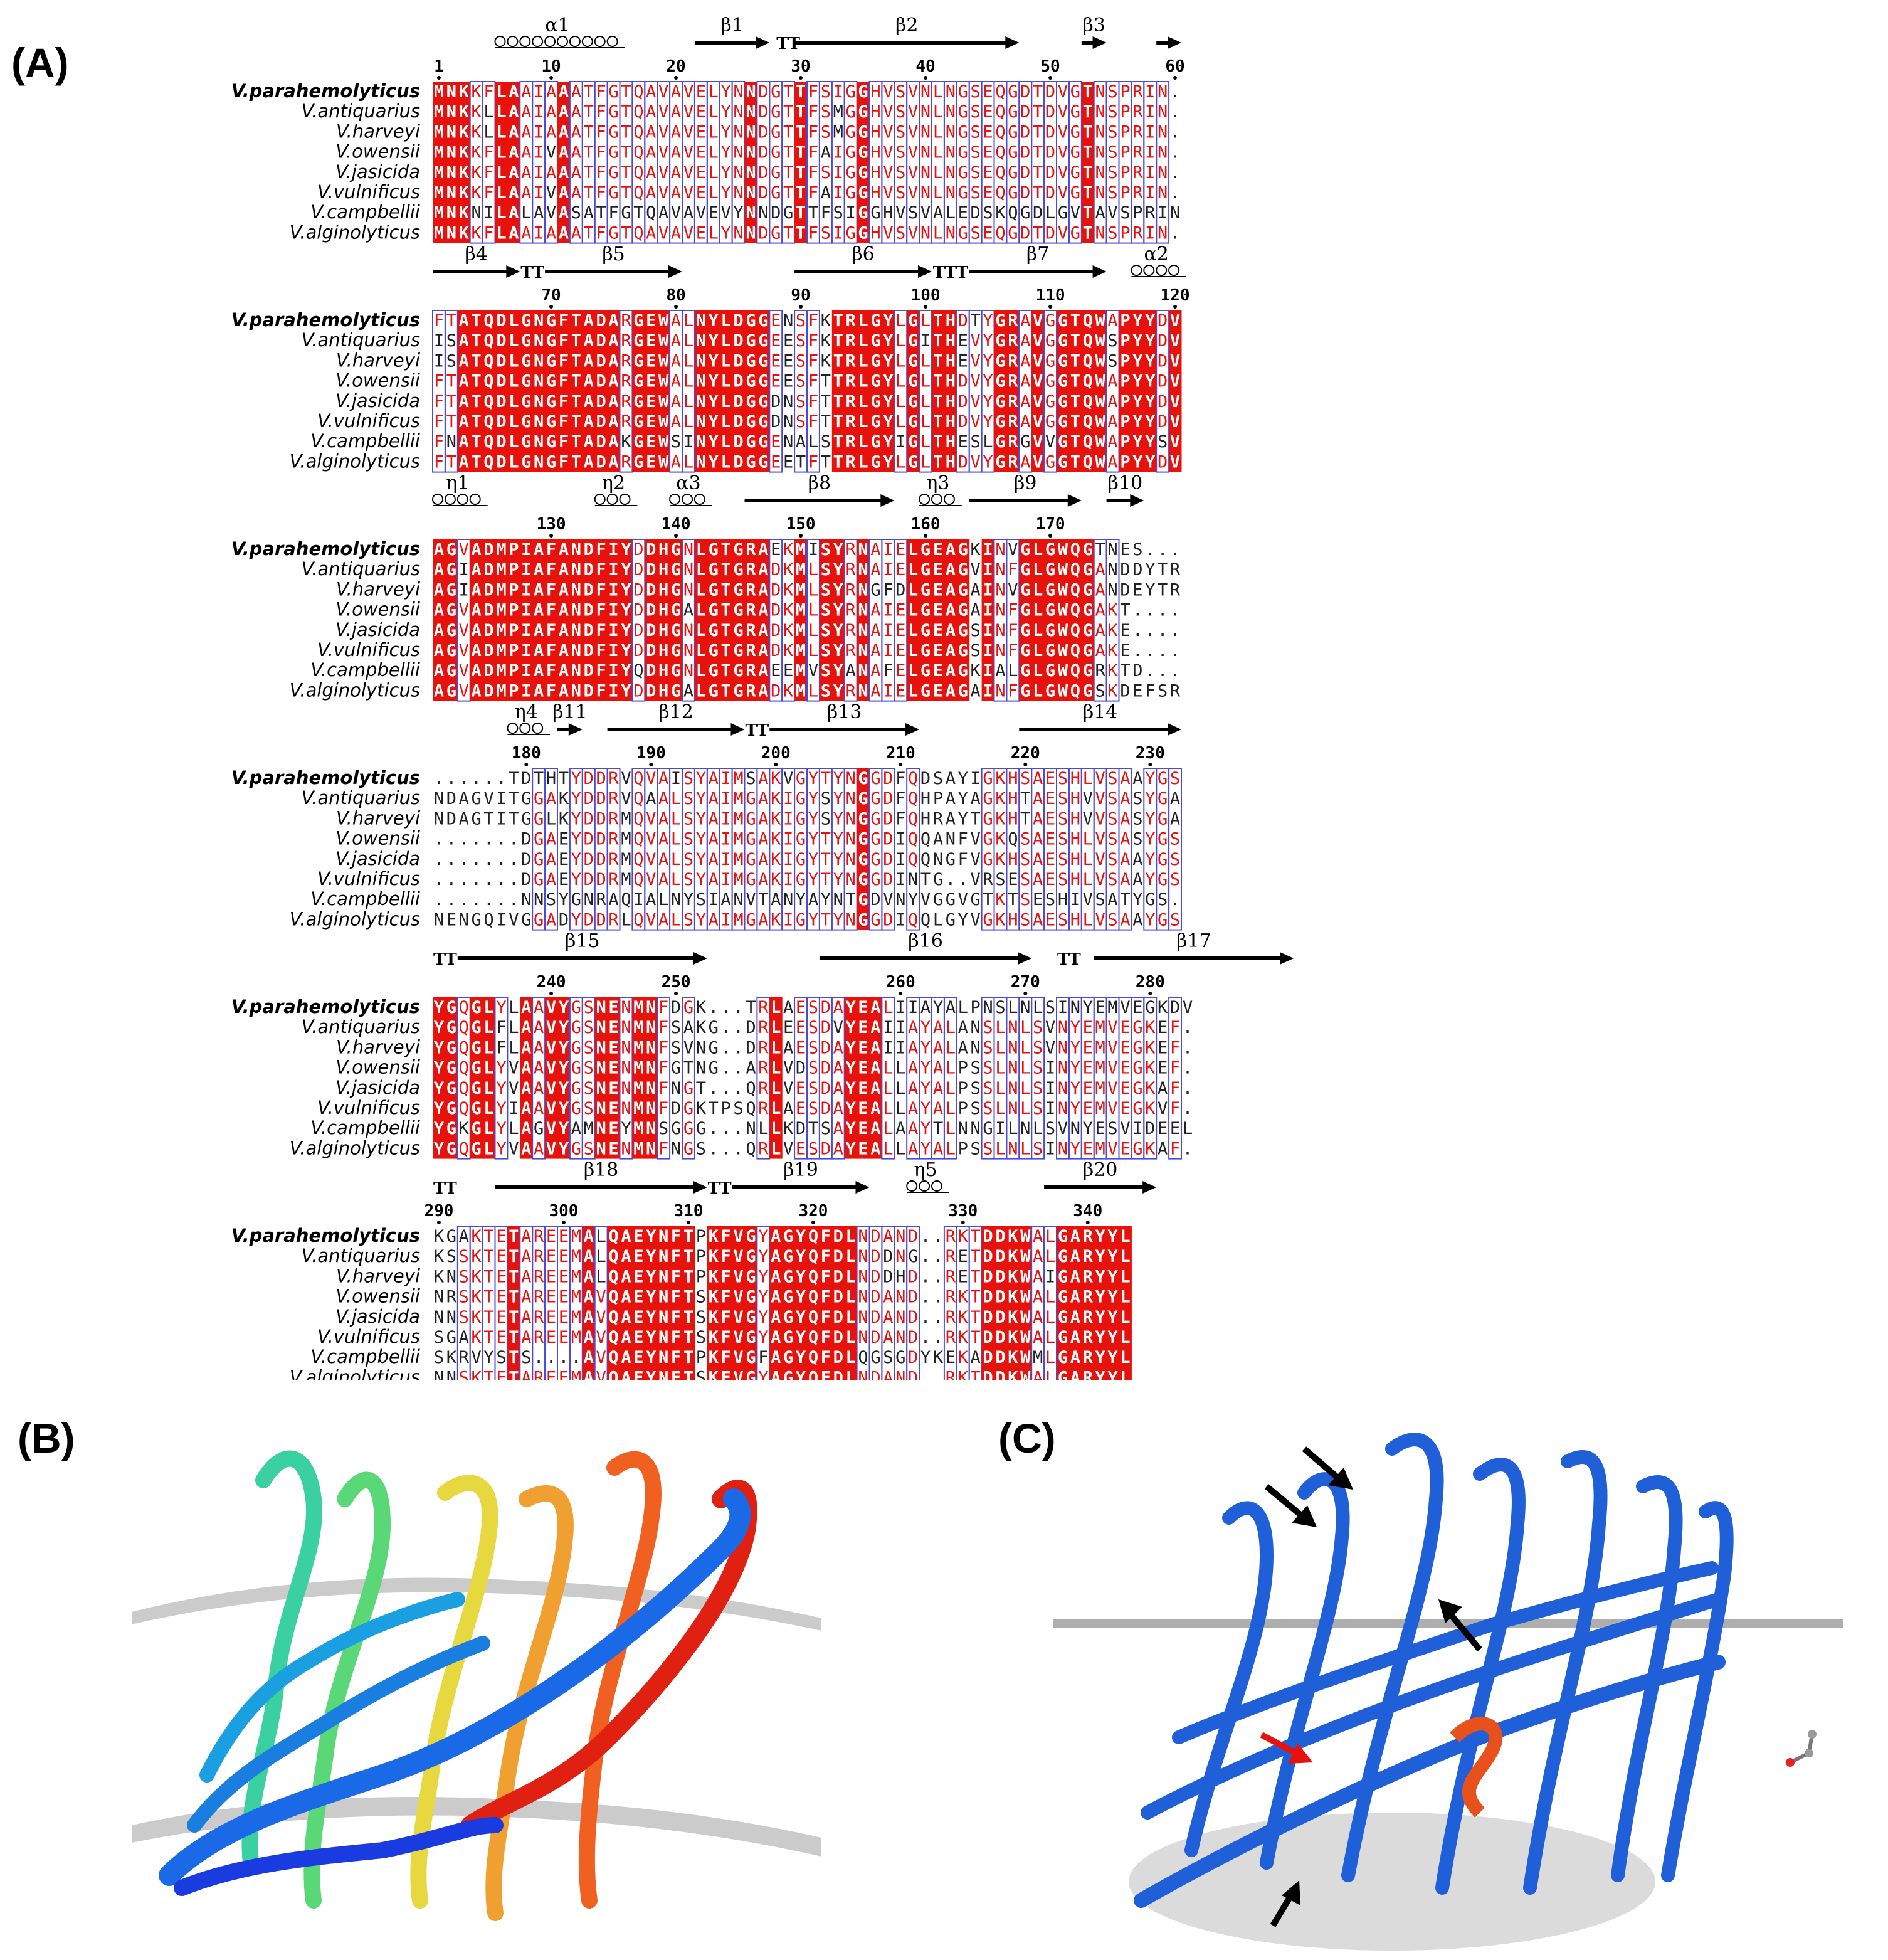 The image size is (1888, 1960). Describe the element at coordinates (361, 111) in the screenshot. I see `species-label: V.antiquarius` at that location.